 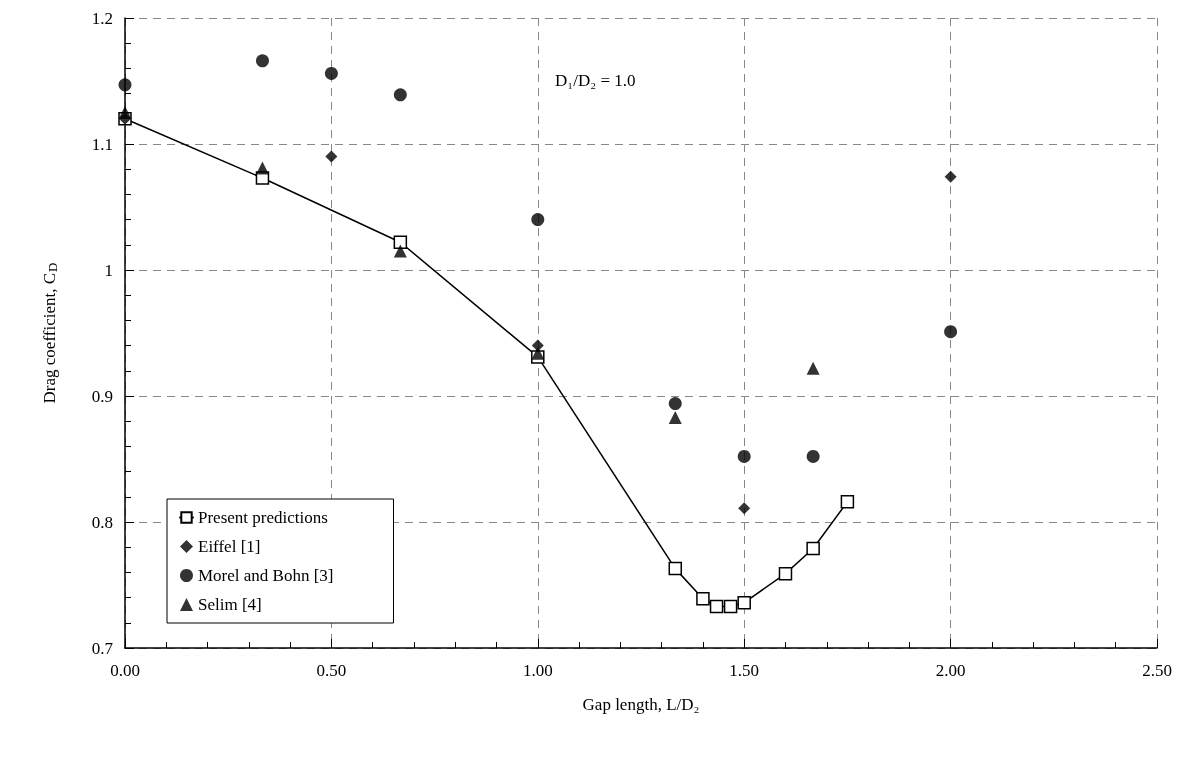 I want to click on x-tick-label: 2.00, so click(x=950, y=670).